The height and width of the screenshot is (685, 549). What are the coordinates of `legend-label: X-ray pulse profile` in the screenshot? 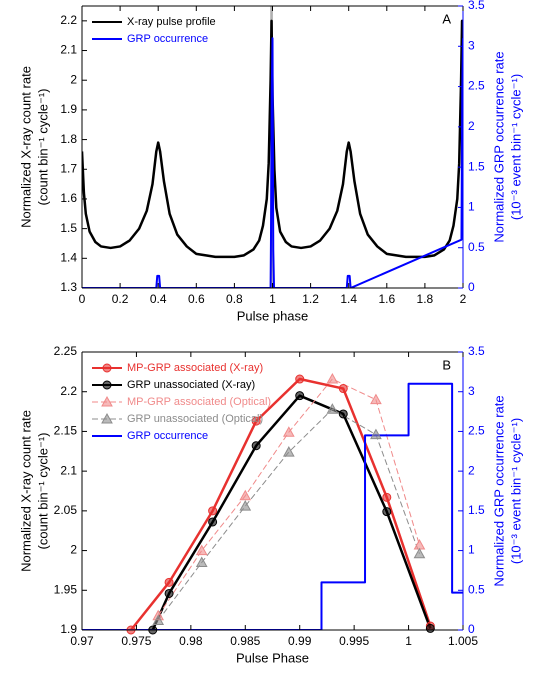 It's located at (171, 22).